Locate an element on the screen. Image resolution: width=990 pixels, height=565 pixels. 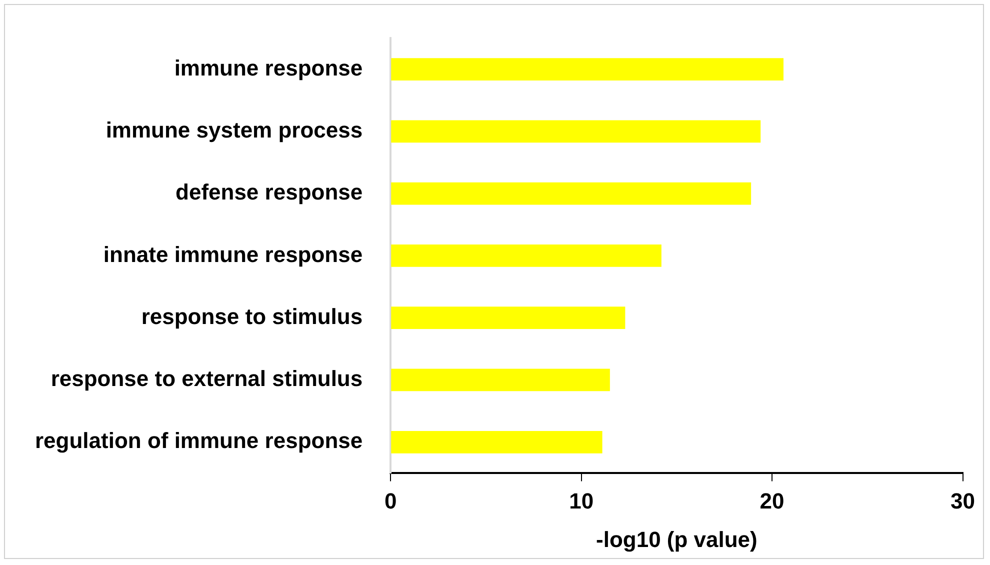
y-tick-label: immune response is located at coordinates (268, 67).